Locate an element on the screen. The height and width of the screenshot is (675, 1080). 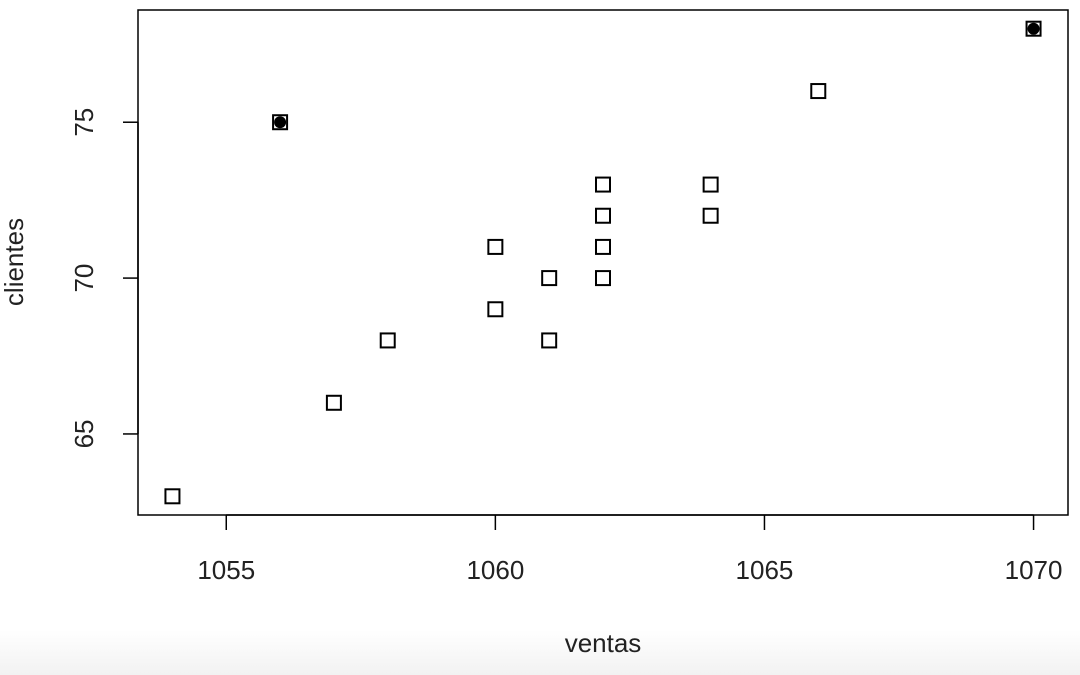
x-tick-label: 1065 is located at coordinates (765, 570).